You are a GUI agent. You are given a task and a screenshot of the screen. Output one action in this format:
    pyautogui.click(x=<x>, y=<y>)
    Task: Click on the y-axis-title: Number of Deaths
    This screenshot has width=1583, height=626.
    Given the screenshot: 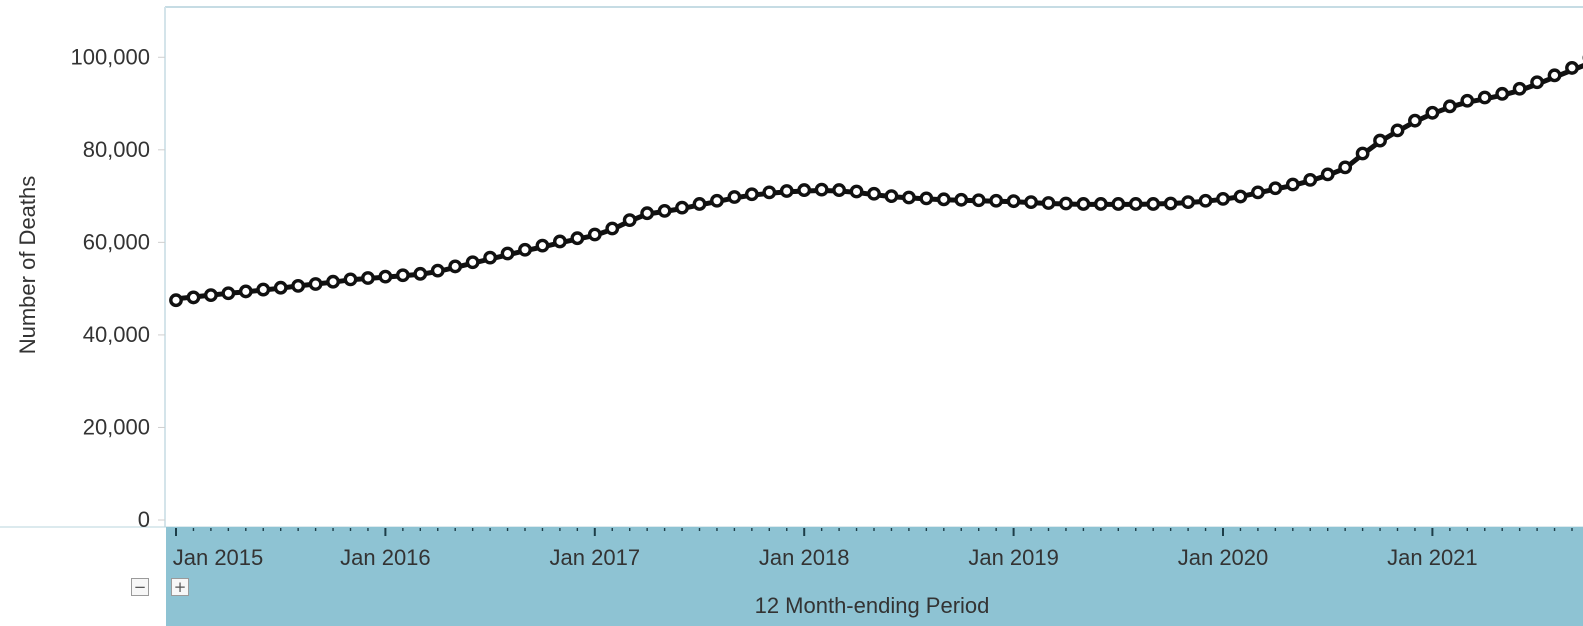 What is the action you would take?
    pyautogui.click(x=27, y=265)
    